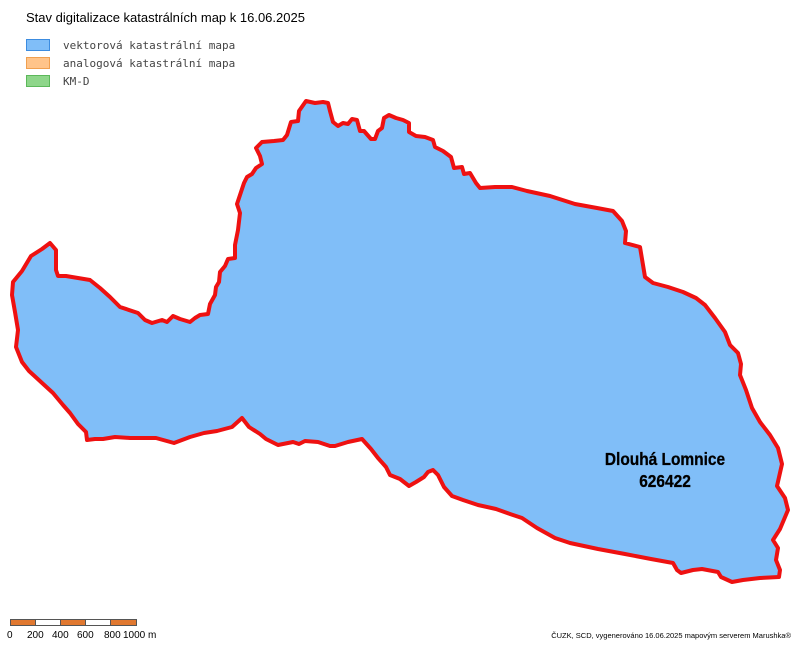  What do you see at coordinates (38, 81) in the screenshot?
I see `legend-swatch-kmd` at bounding box center [38, 81].